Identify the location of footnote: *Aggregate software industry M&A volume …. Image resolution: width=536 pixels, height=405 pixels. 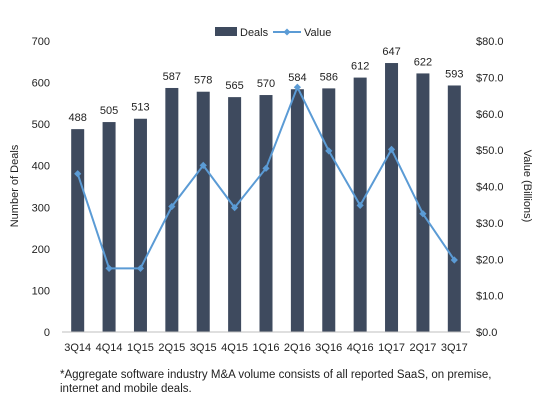
(276, 382).